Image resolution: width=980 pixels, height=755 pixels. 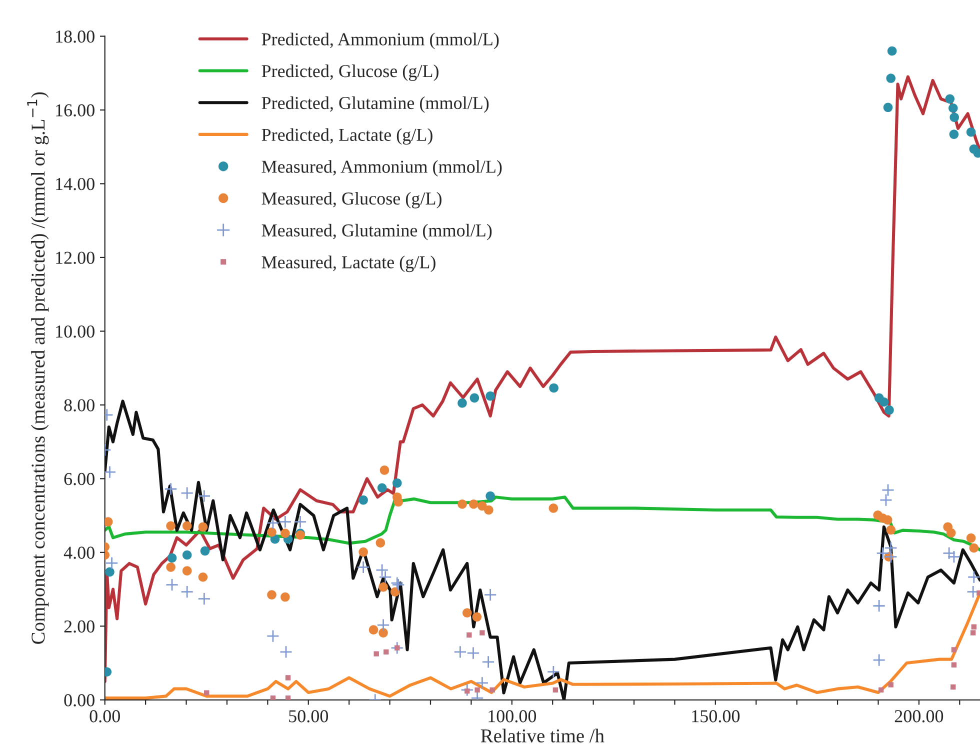 What do you see at coordinates (75, 331) in the screenshot?
I see `y-tick-label: 10.00` at bounding box center [75, 331].